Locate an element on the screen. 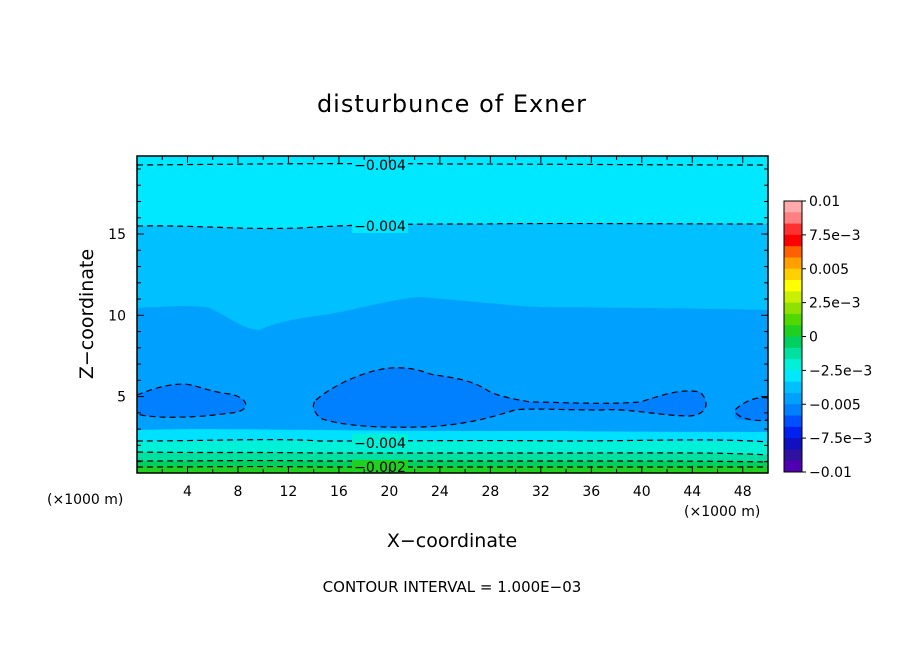 Image resolution: width=904 pixels, height=654 pixels. y-tick-labels: 5 10 15 is located at coordinates (117, 316).